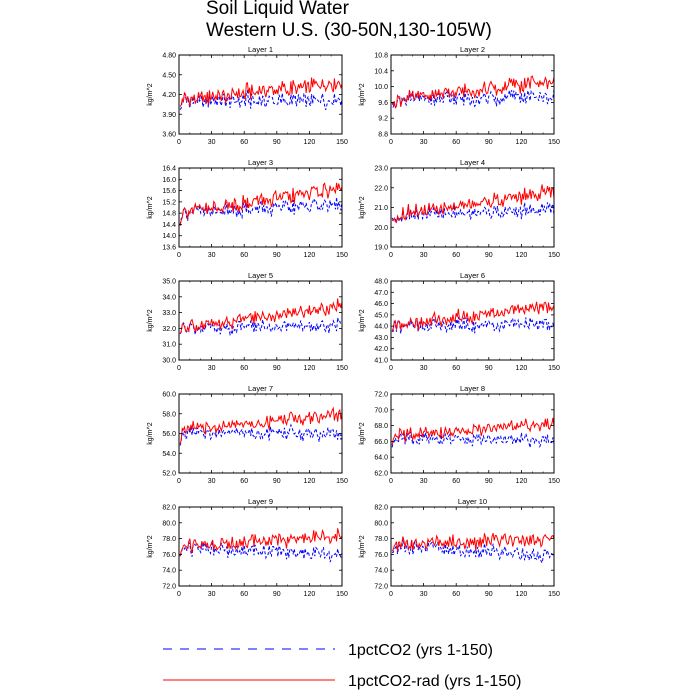 The width and height of the screenshot is (700, 700). I want to click on y-tick-label: 16.4, so click(169, 169).